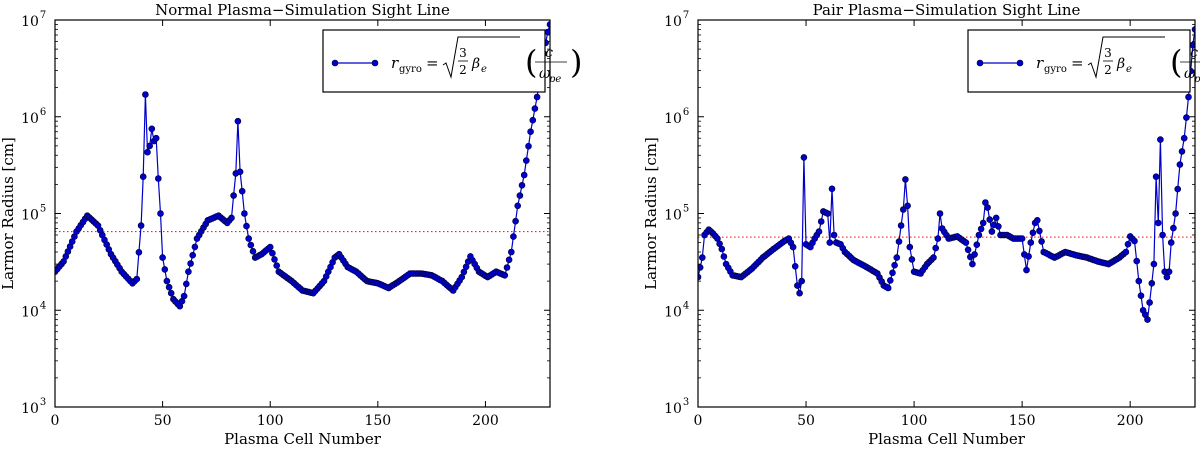  Describe the element at coordinates (1197, 79) in the screenshot. I see `legend-omega-sub: pe` at that location.